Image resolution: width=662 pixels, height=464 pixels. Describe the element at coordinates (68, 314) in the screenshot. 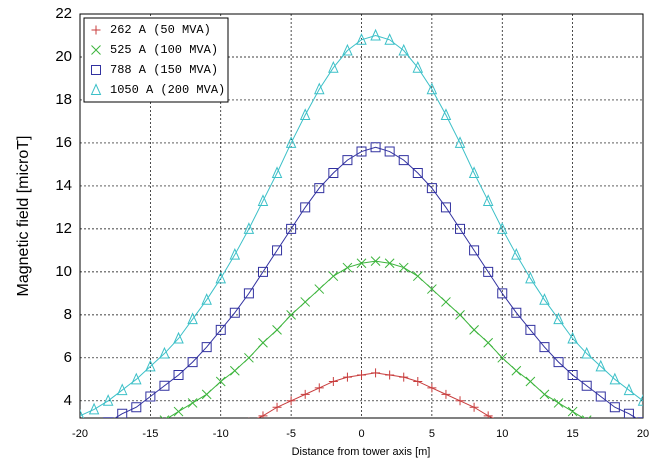

I see `y-tick-label: 8` at that location.